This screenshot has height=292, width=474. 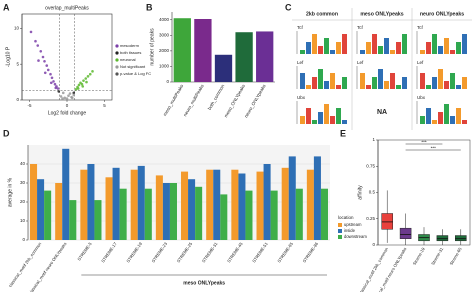 I want to click on x-tick-label: STREME-23, so click(x=160, y=252).